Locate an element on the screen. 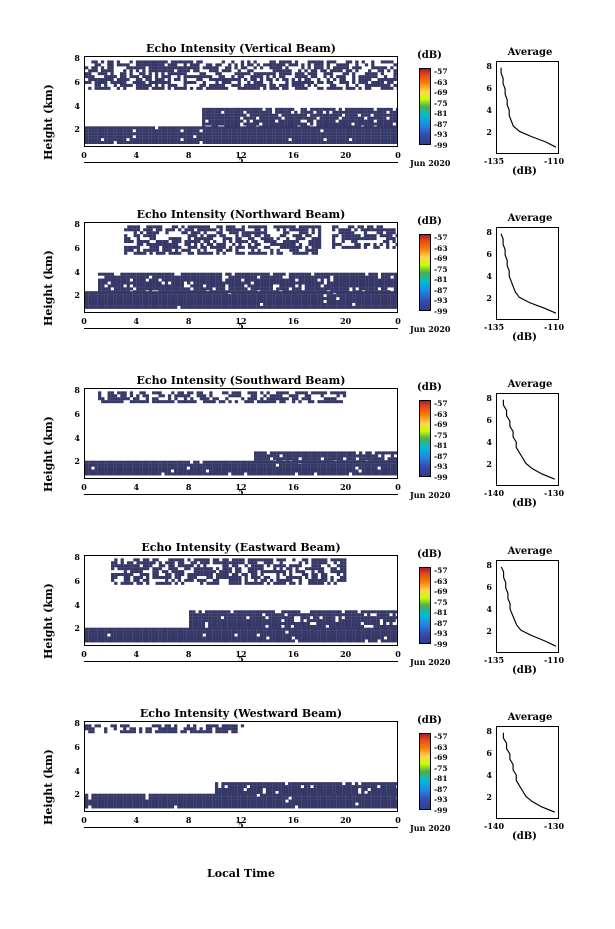 The height and width of the screenshot is (929, 615). x-tick-label: 0 is located at coordinates (84, 155).